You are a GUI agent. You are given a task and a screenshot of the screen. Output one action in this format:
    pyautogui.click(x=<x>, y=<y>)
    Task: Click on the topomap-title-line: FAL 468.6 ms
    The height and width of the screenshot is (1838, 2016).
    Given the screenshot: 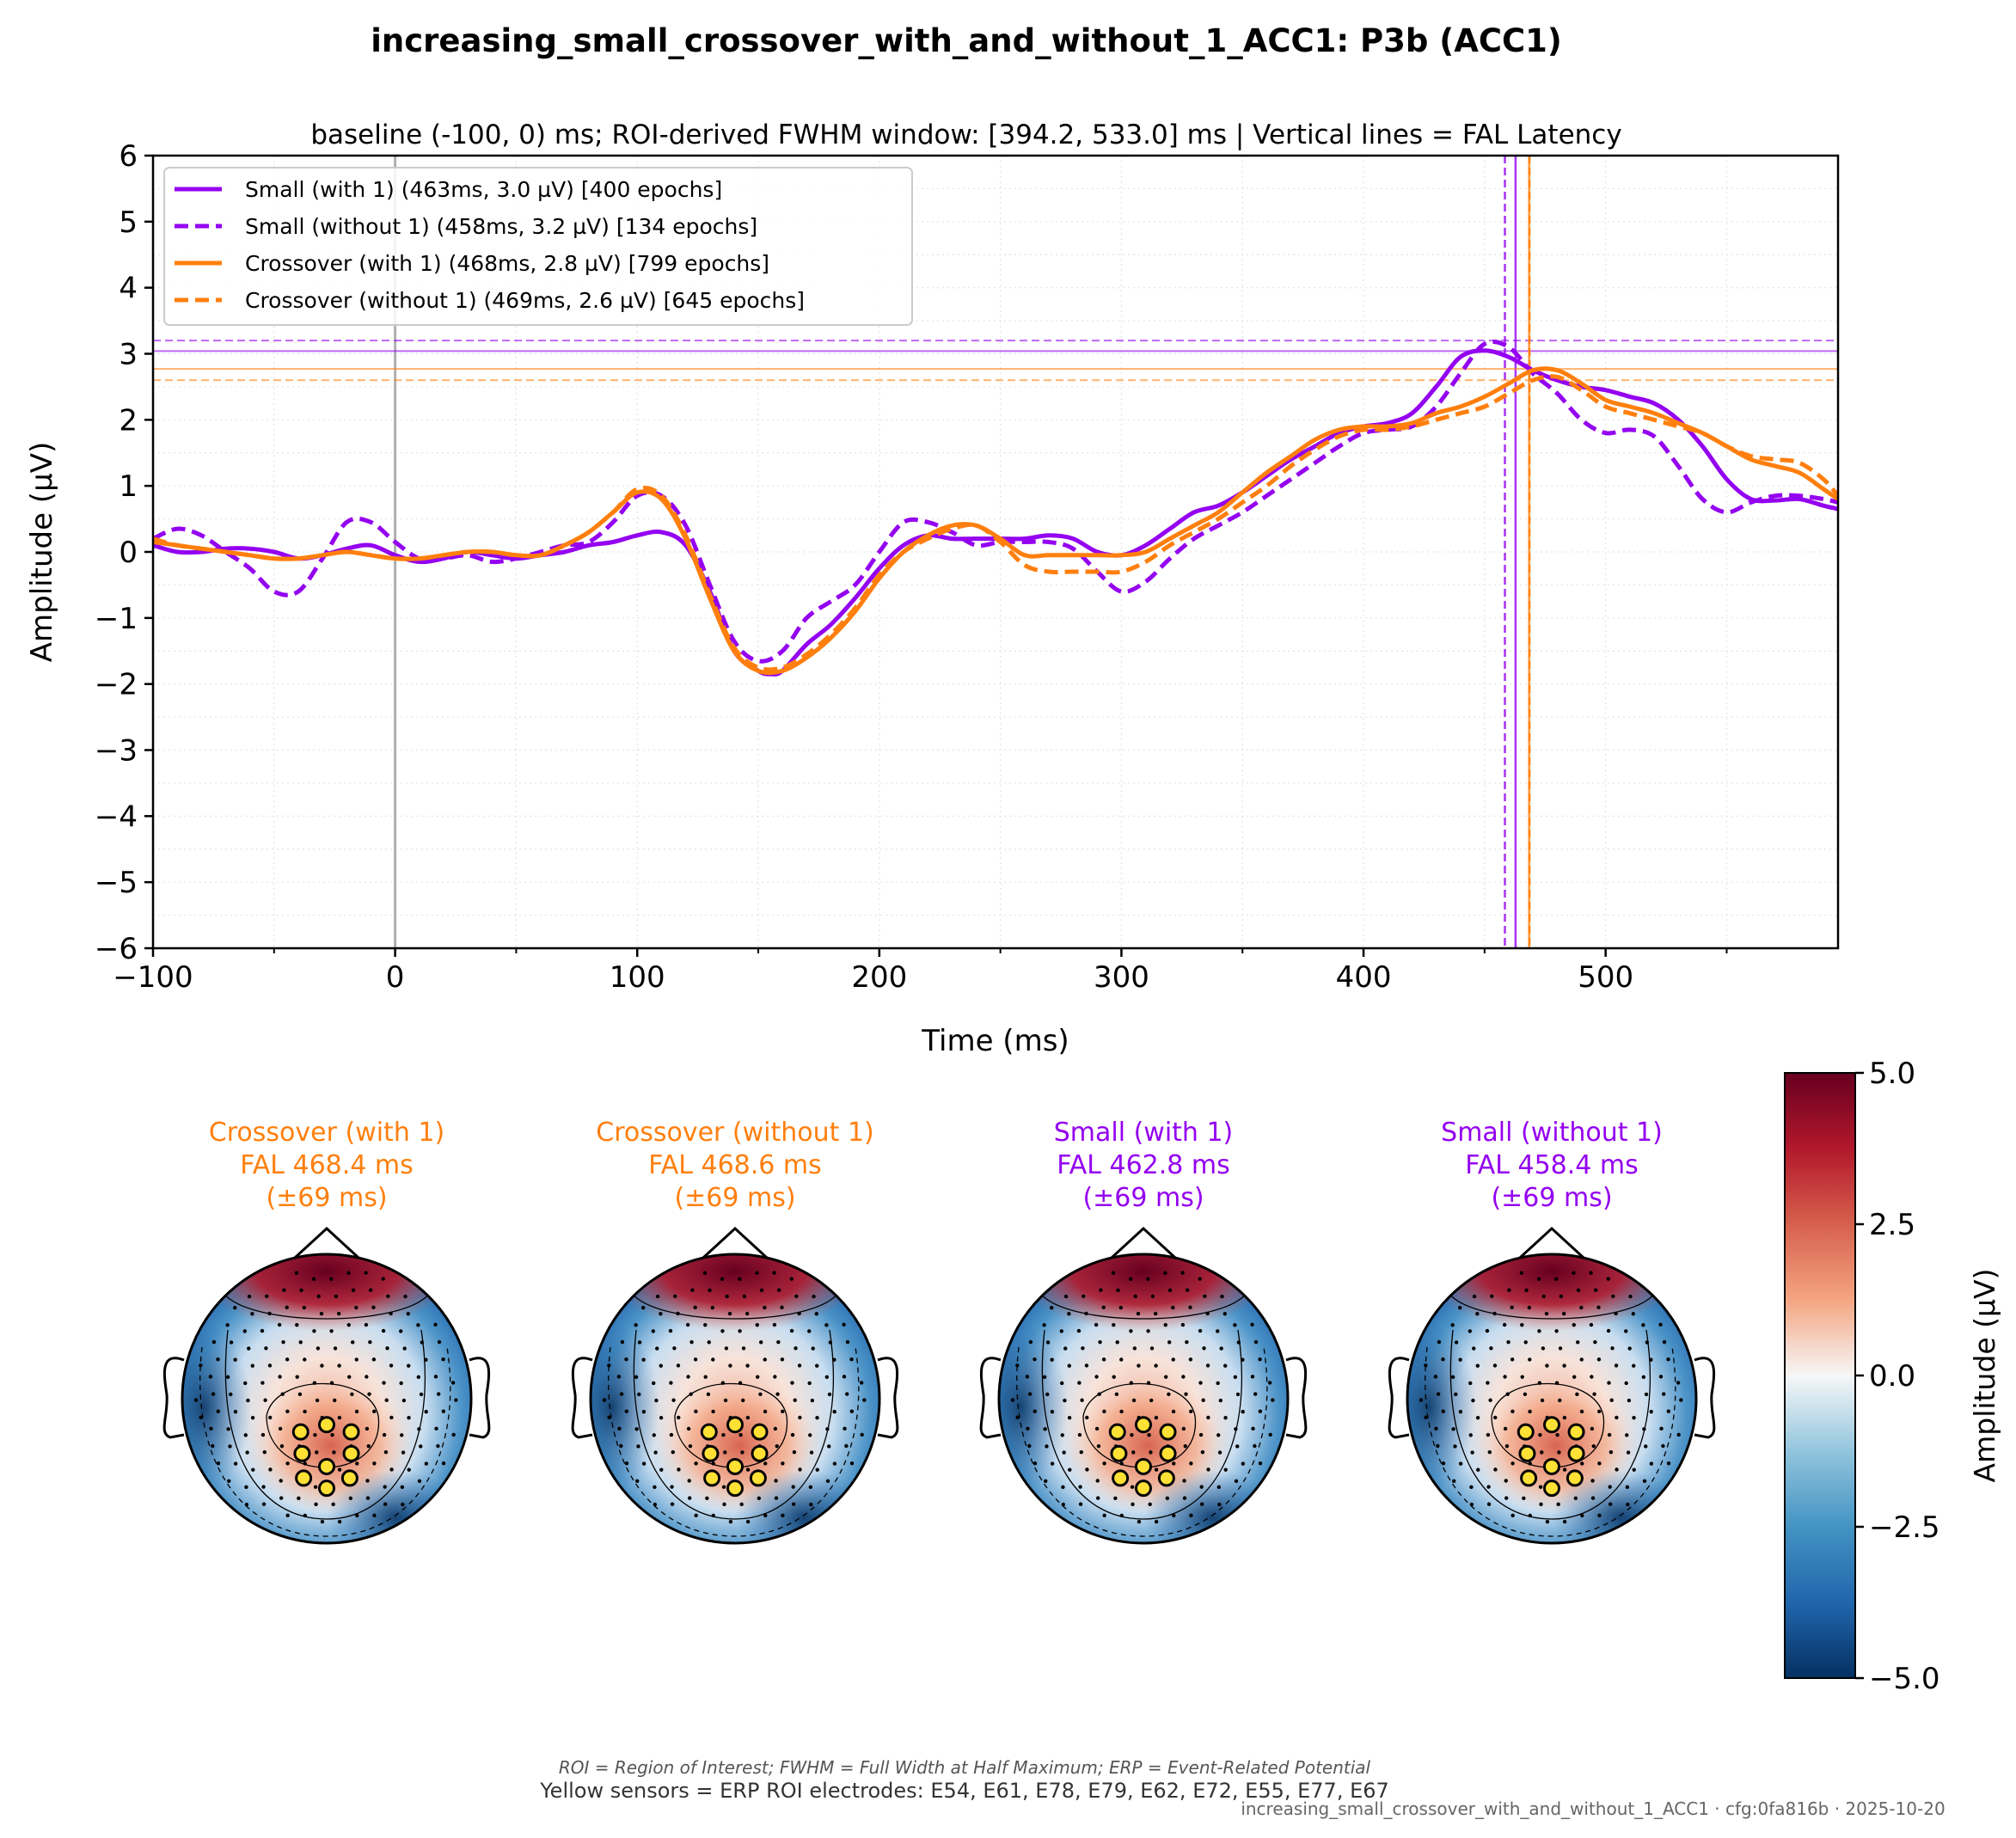 What is the action you would take?
    pyautogui.click(x=735, y=1165)
    